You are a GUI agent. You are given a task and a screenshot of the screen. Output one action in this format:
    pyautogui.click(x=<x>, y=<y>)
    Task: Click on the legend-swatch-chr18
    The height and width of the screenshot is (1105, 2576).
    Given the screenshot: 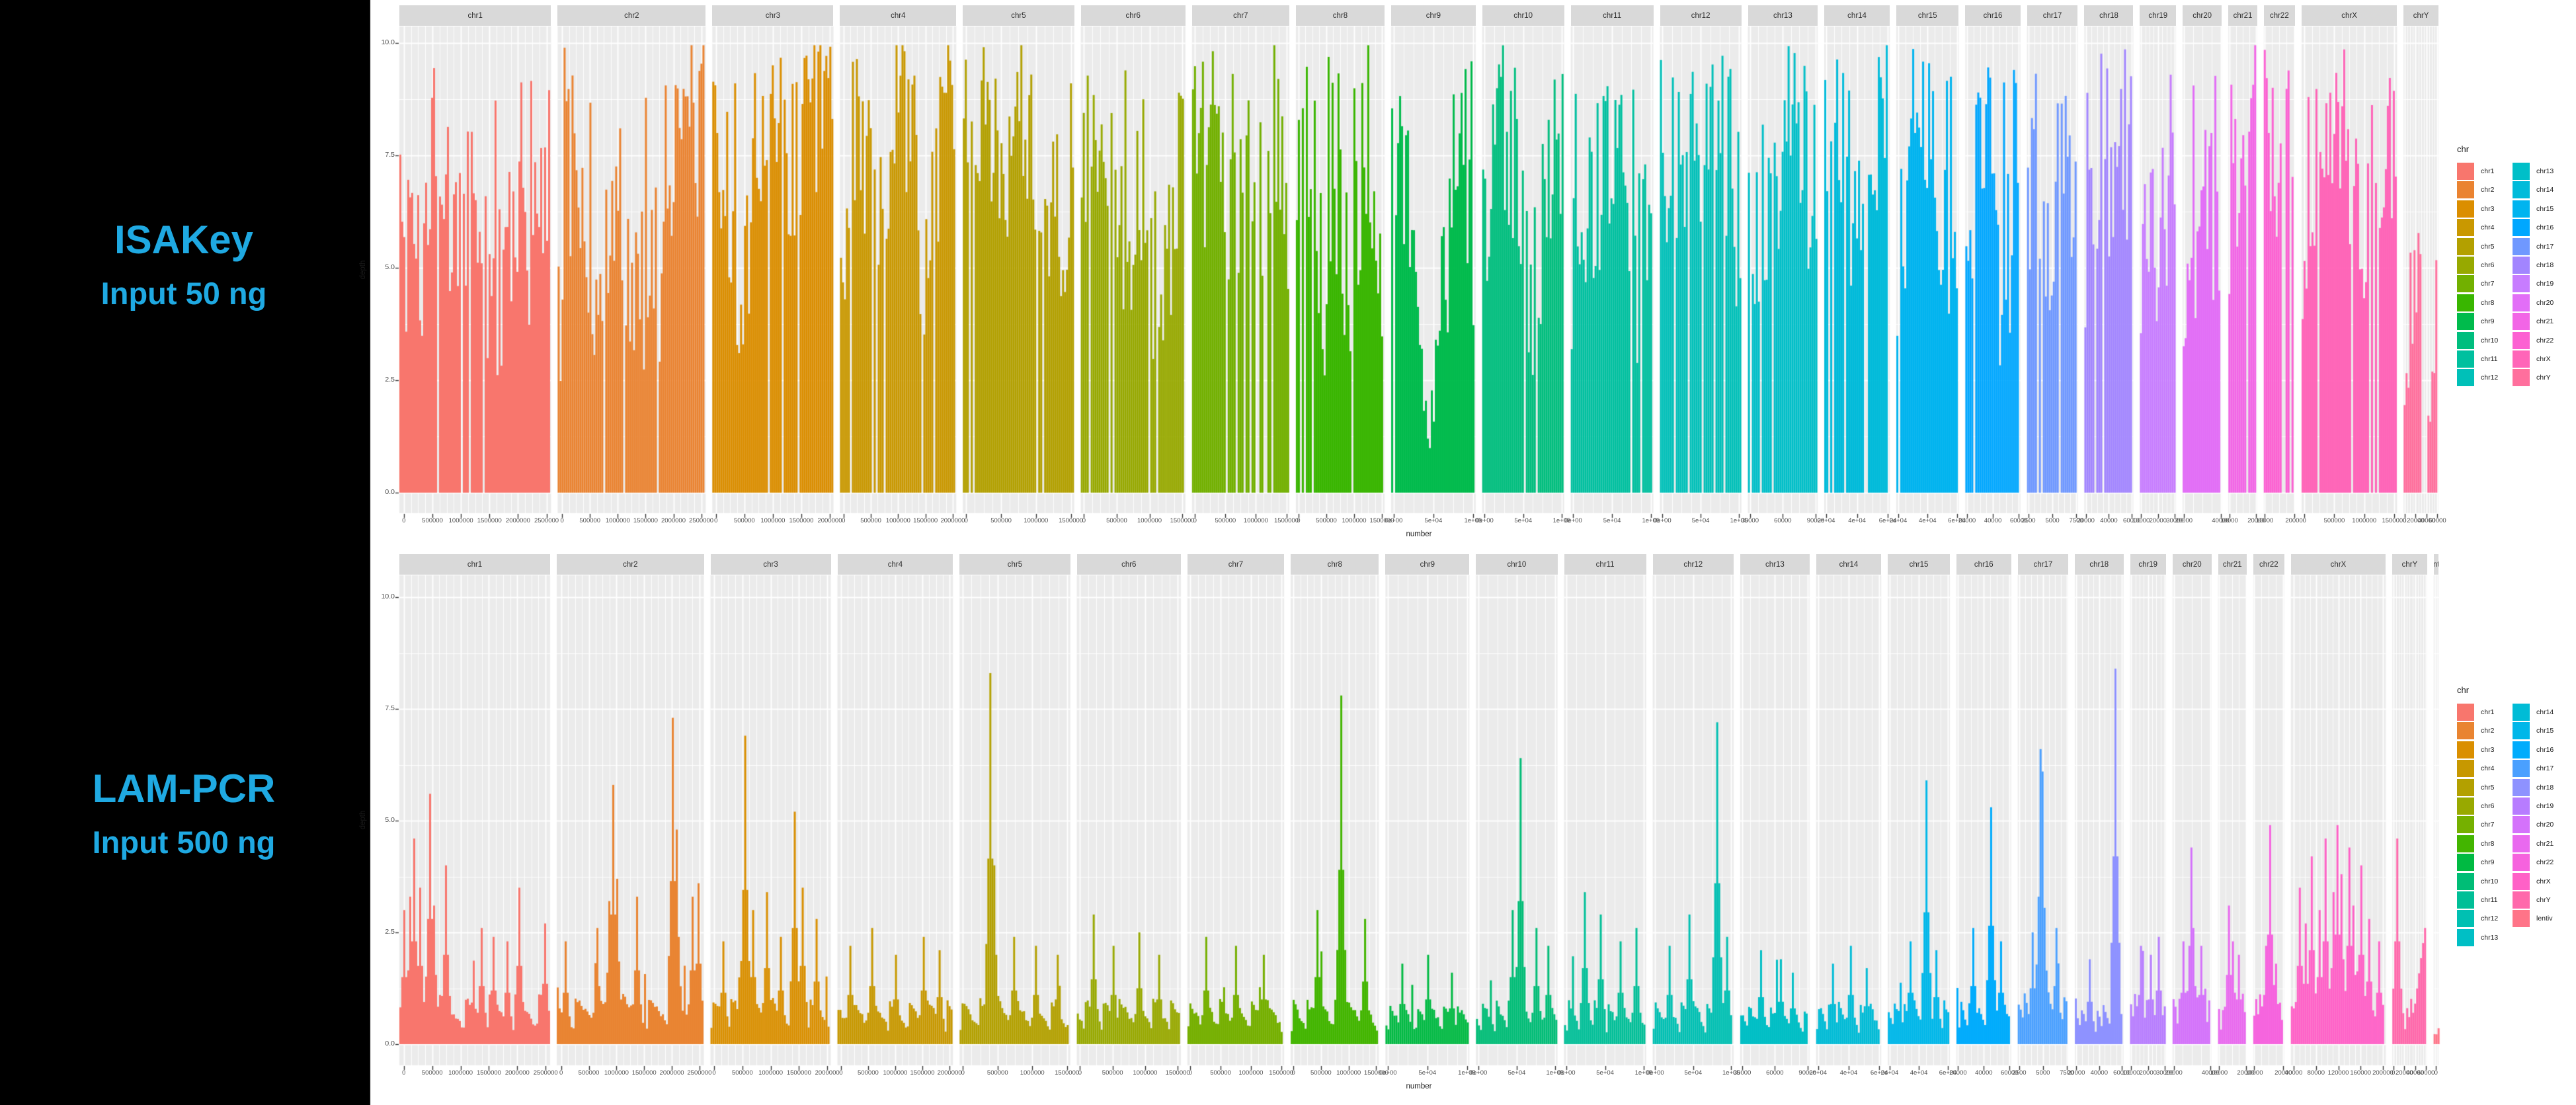 What is the action you would take?
    pyautogui.click(x=2521, y=265)
    